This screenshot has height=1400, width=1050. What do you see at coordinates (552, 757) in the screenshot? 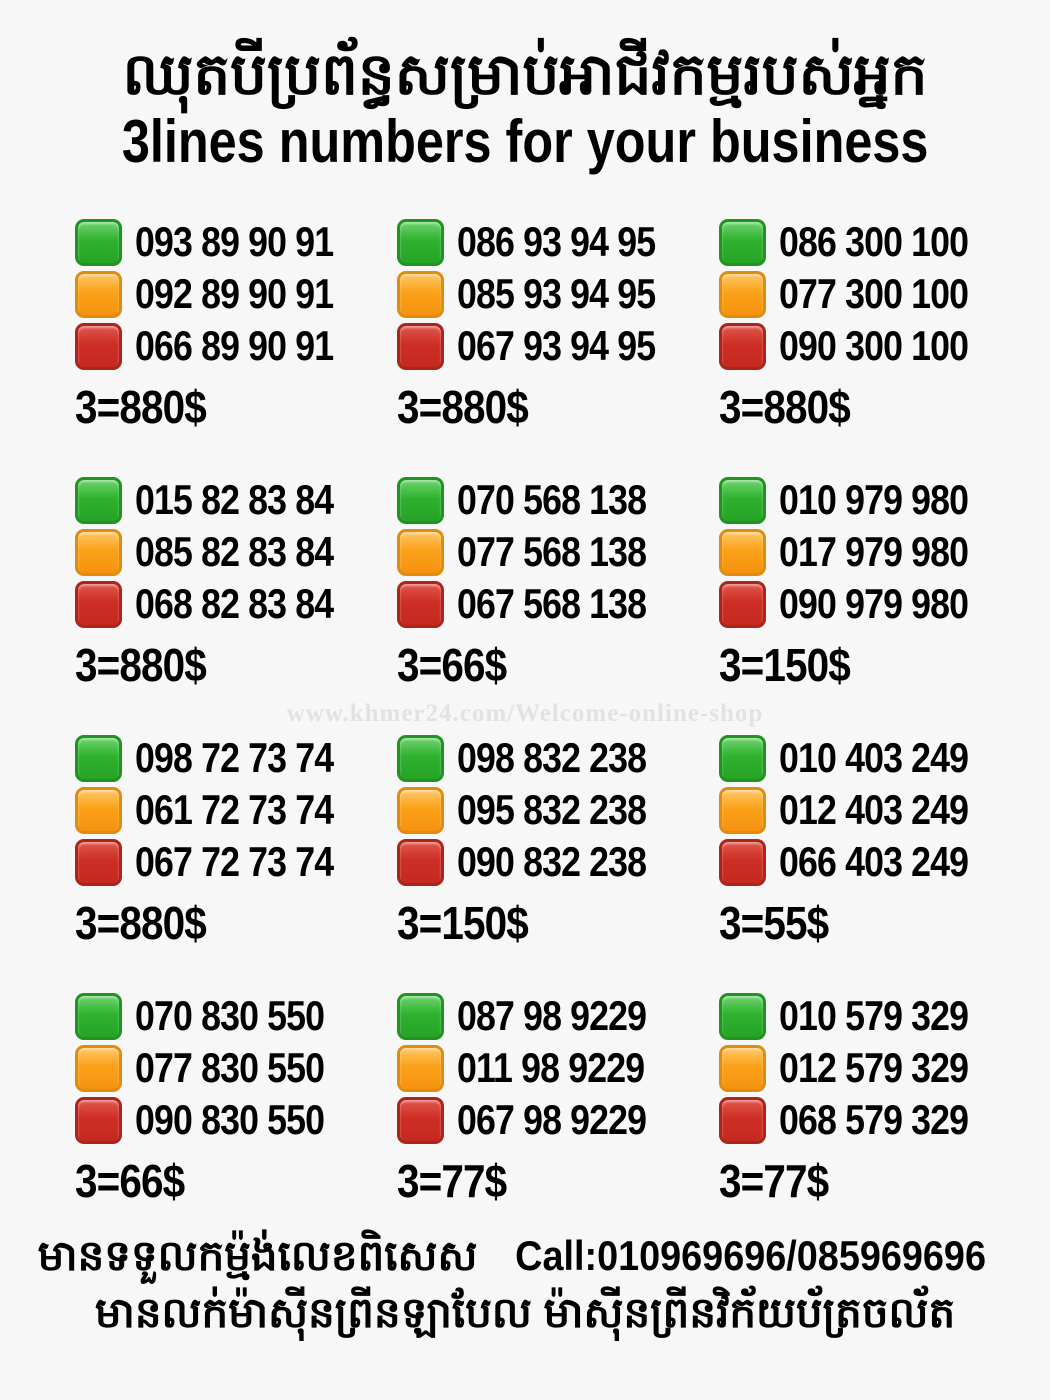
I see `phone-number: 098 832 238` at bounding box center [552, 757].